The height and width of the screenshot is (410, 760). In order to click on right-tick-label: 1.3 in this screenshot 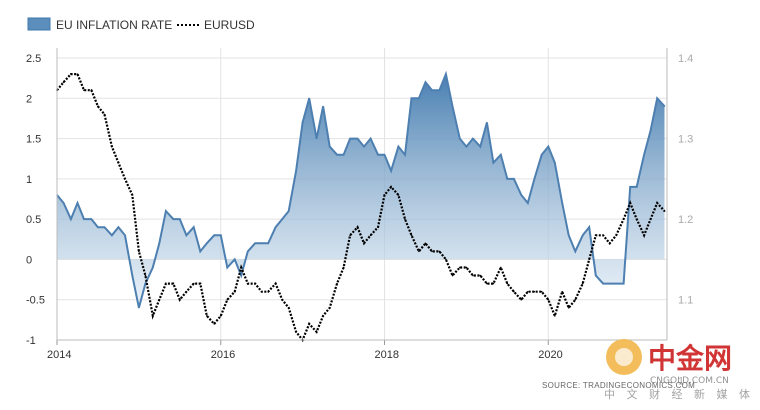, I will do `click(685, 140)`.